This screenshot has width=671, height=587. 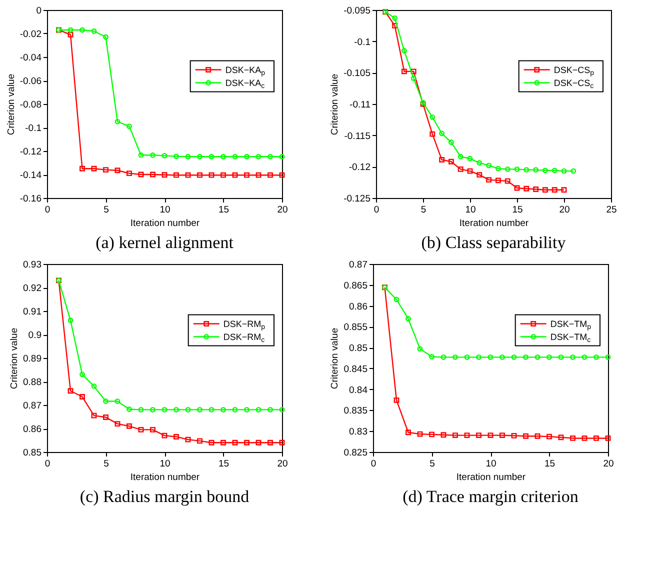 I want to click on text: (d) Trace margin criterion, so click(x=490, y=496).